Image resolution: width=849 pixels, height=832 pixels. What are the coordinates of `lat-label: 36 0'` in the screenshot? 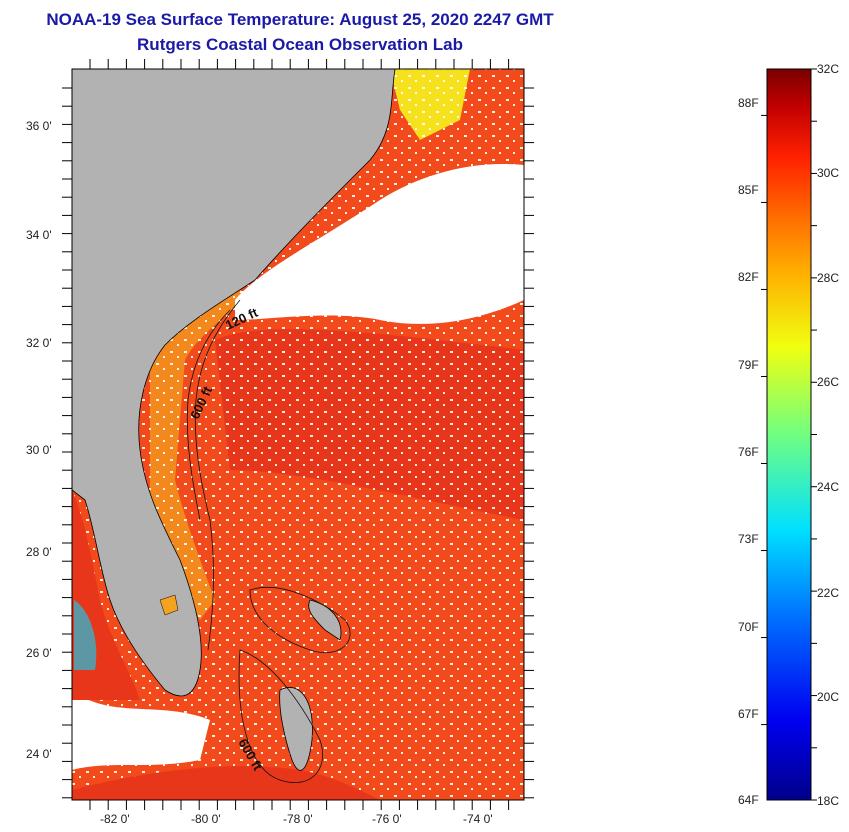 It's located at (39, 126).